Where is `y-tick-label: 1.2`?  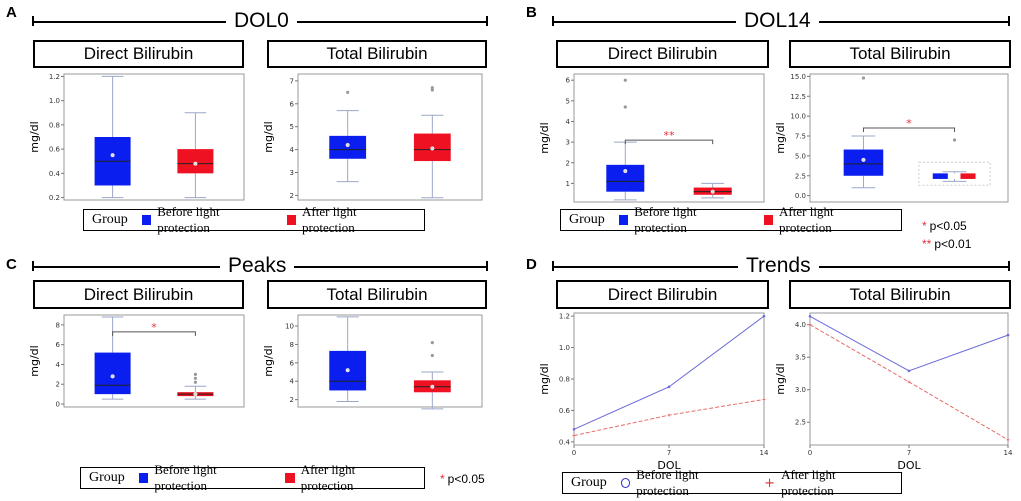
y-tick-label: 1.2 is located at coordinates (54, 77).